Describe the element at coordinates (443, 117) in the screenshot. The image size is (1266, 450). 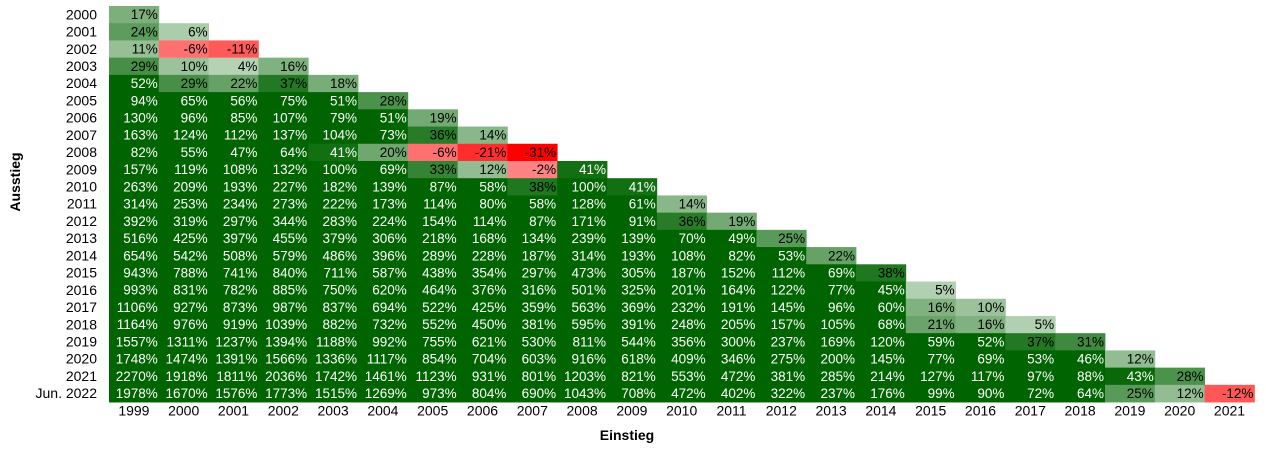
I see `heatmap-cell-label: 19%` at that location.